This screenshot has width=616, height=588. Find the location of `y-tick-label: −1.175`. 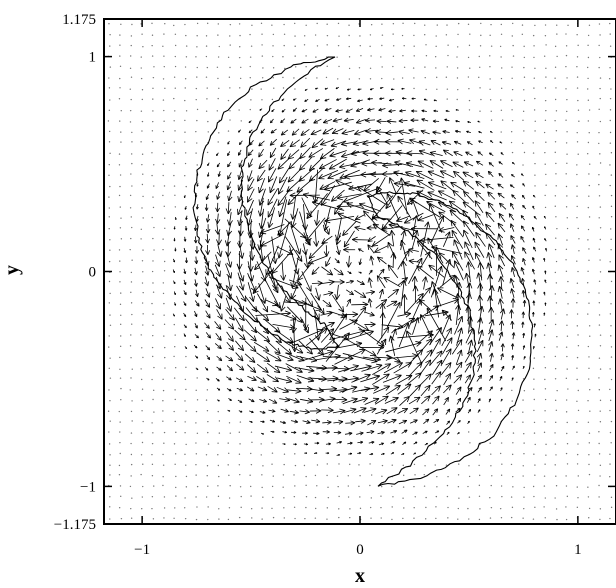

y-tick-label: −1.175 is located at coordinates (75, 525).